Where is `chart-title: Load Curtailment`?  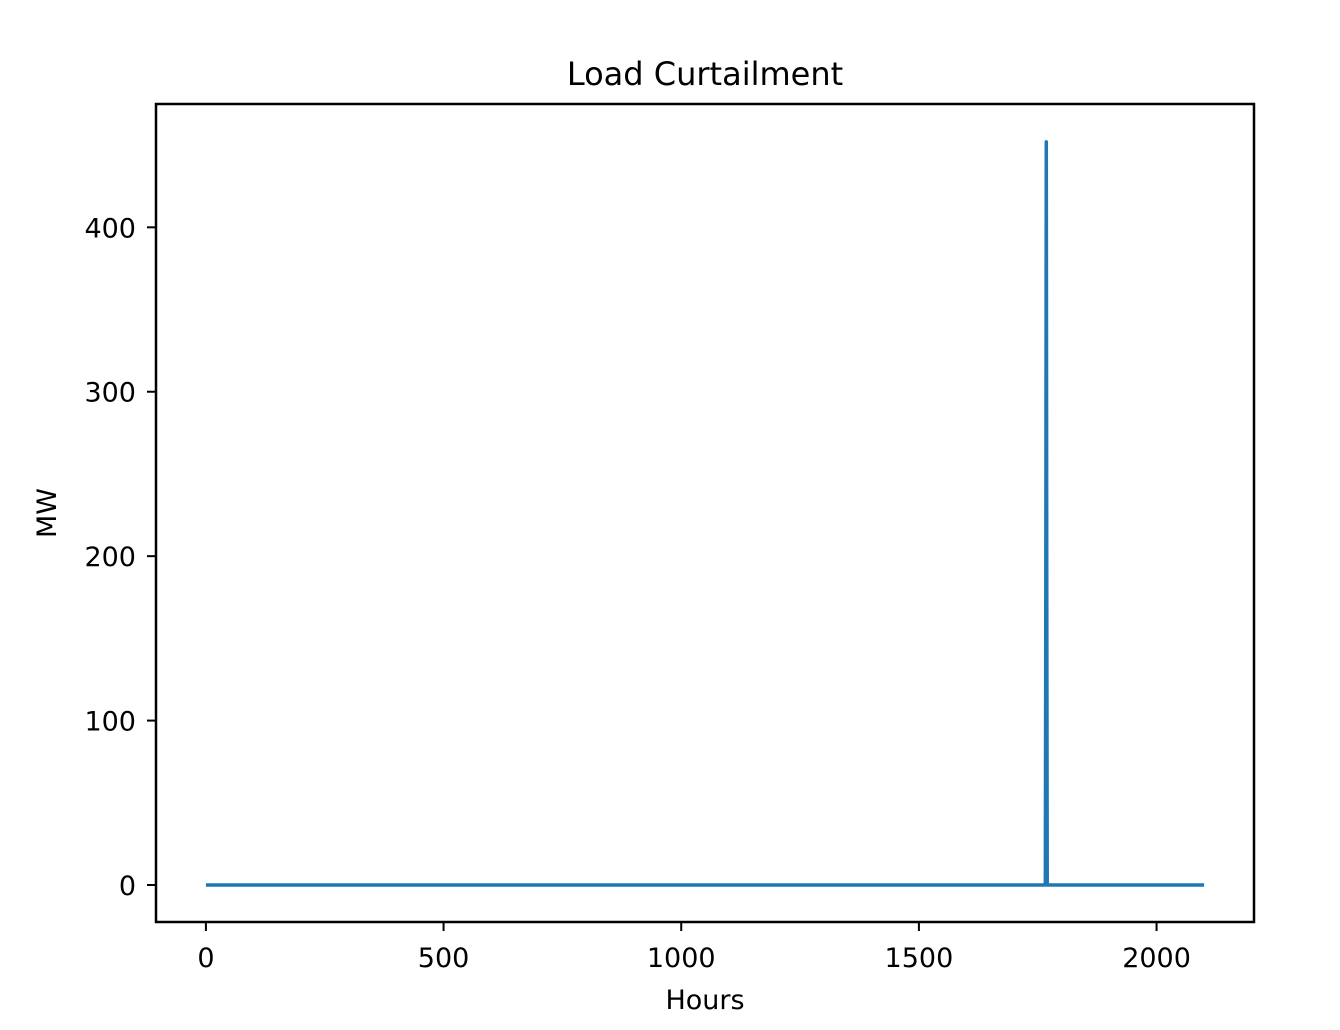
chart-title: Load Curtailment is located at coordinates (705, 74).